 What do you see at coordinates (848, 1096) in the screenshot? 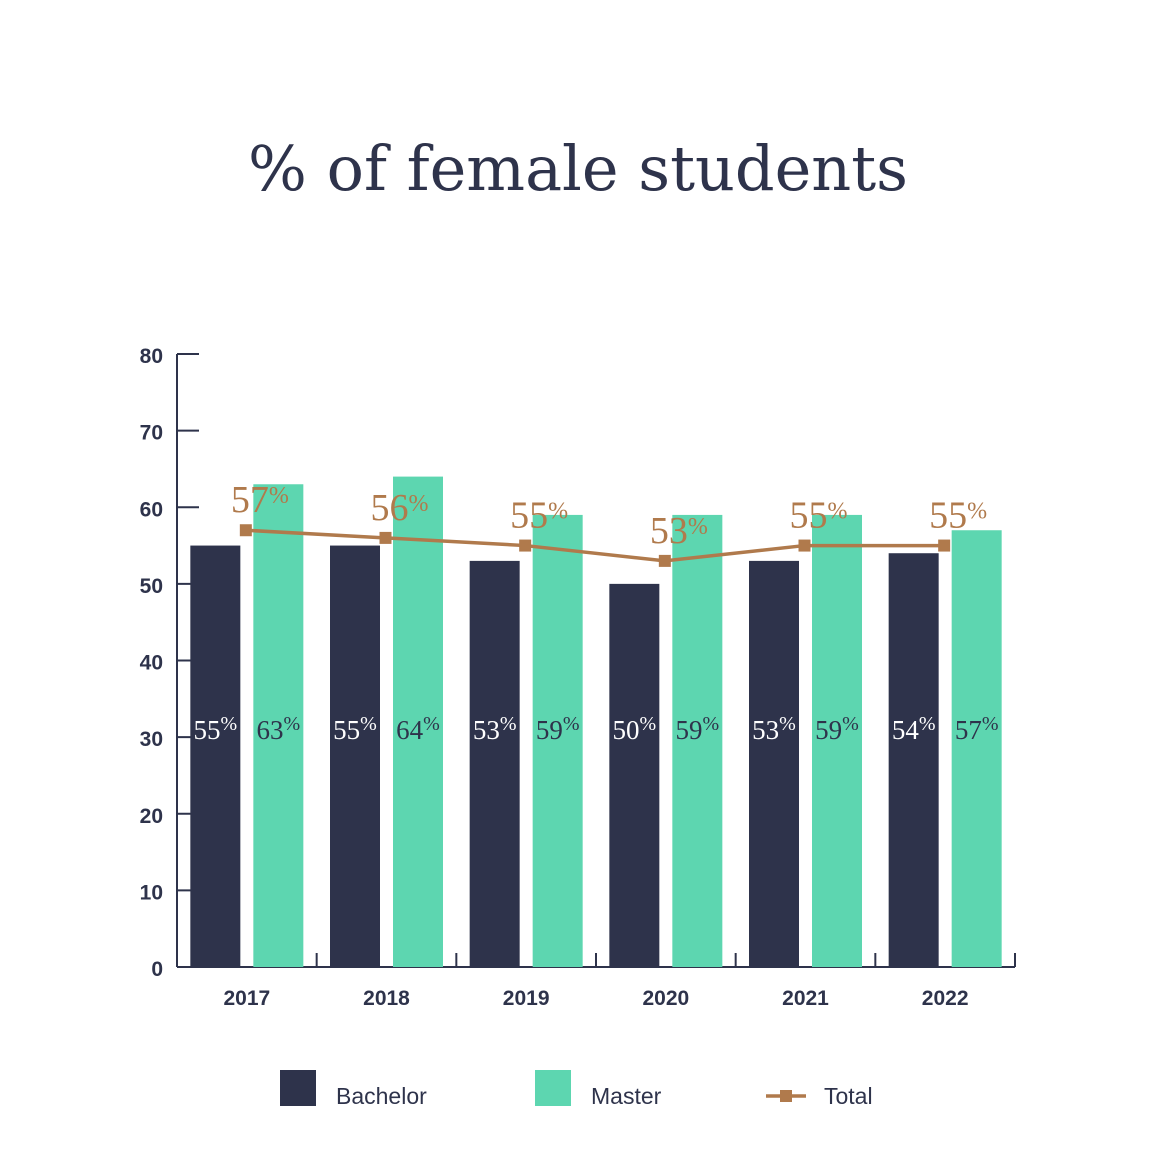
I see `legend-label-total: Total` at bounding box center [848, 1096].